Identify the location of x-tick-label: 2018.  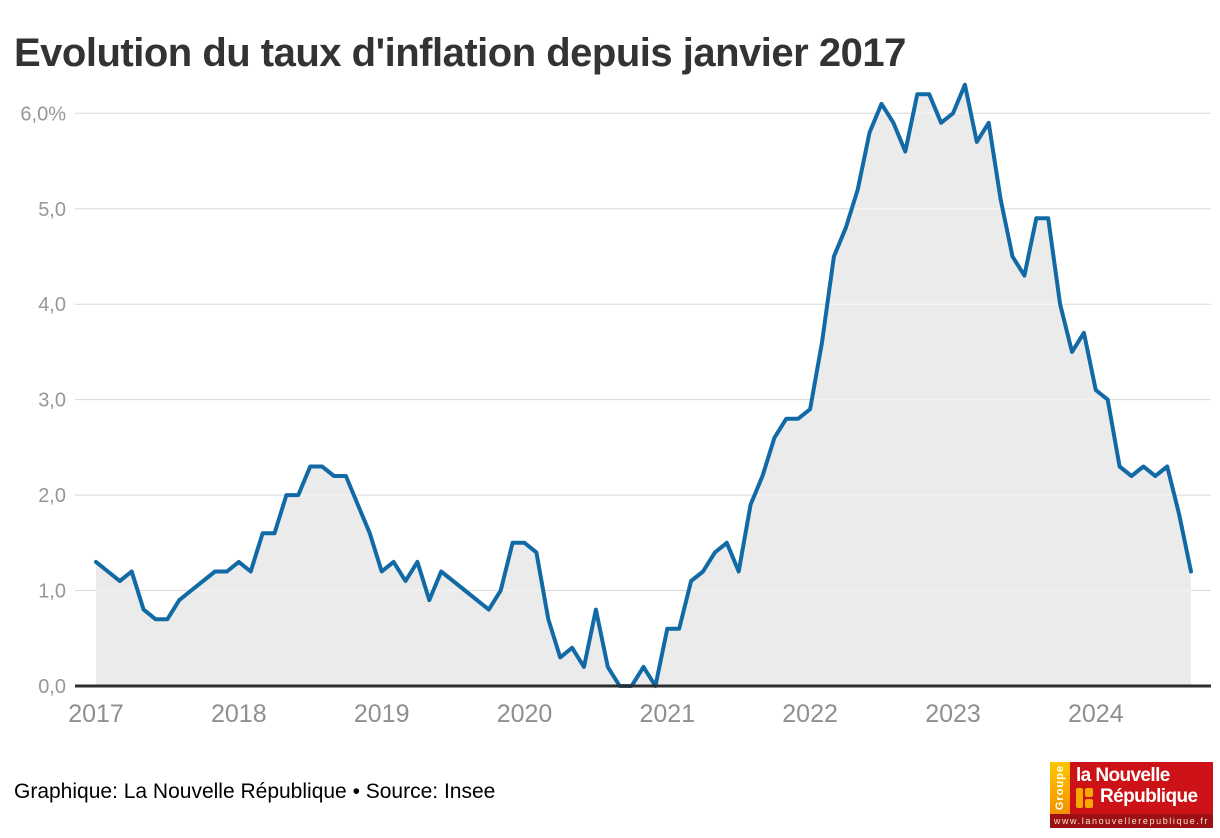
(239, 714).